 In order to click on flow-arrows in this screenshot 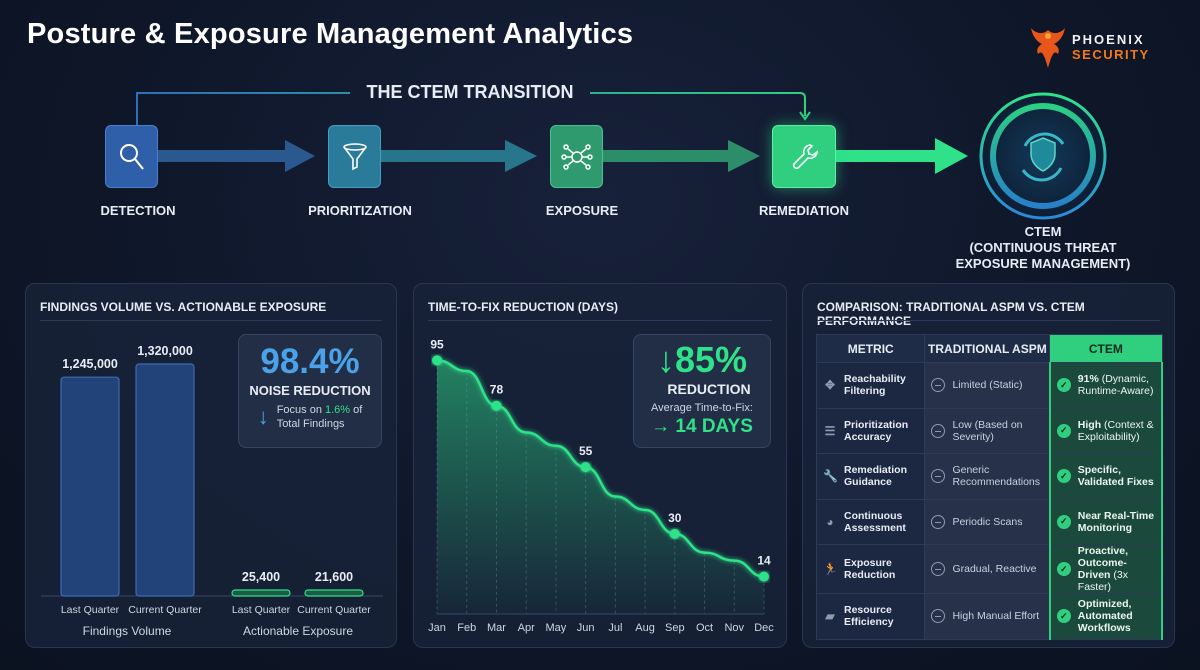, I will do `click(563, 156)`.